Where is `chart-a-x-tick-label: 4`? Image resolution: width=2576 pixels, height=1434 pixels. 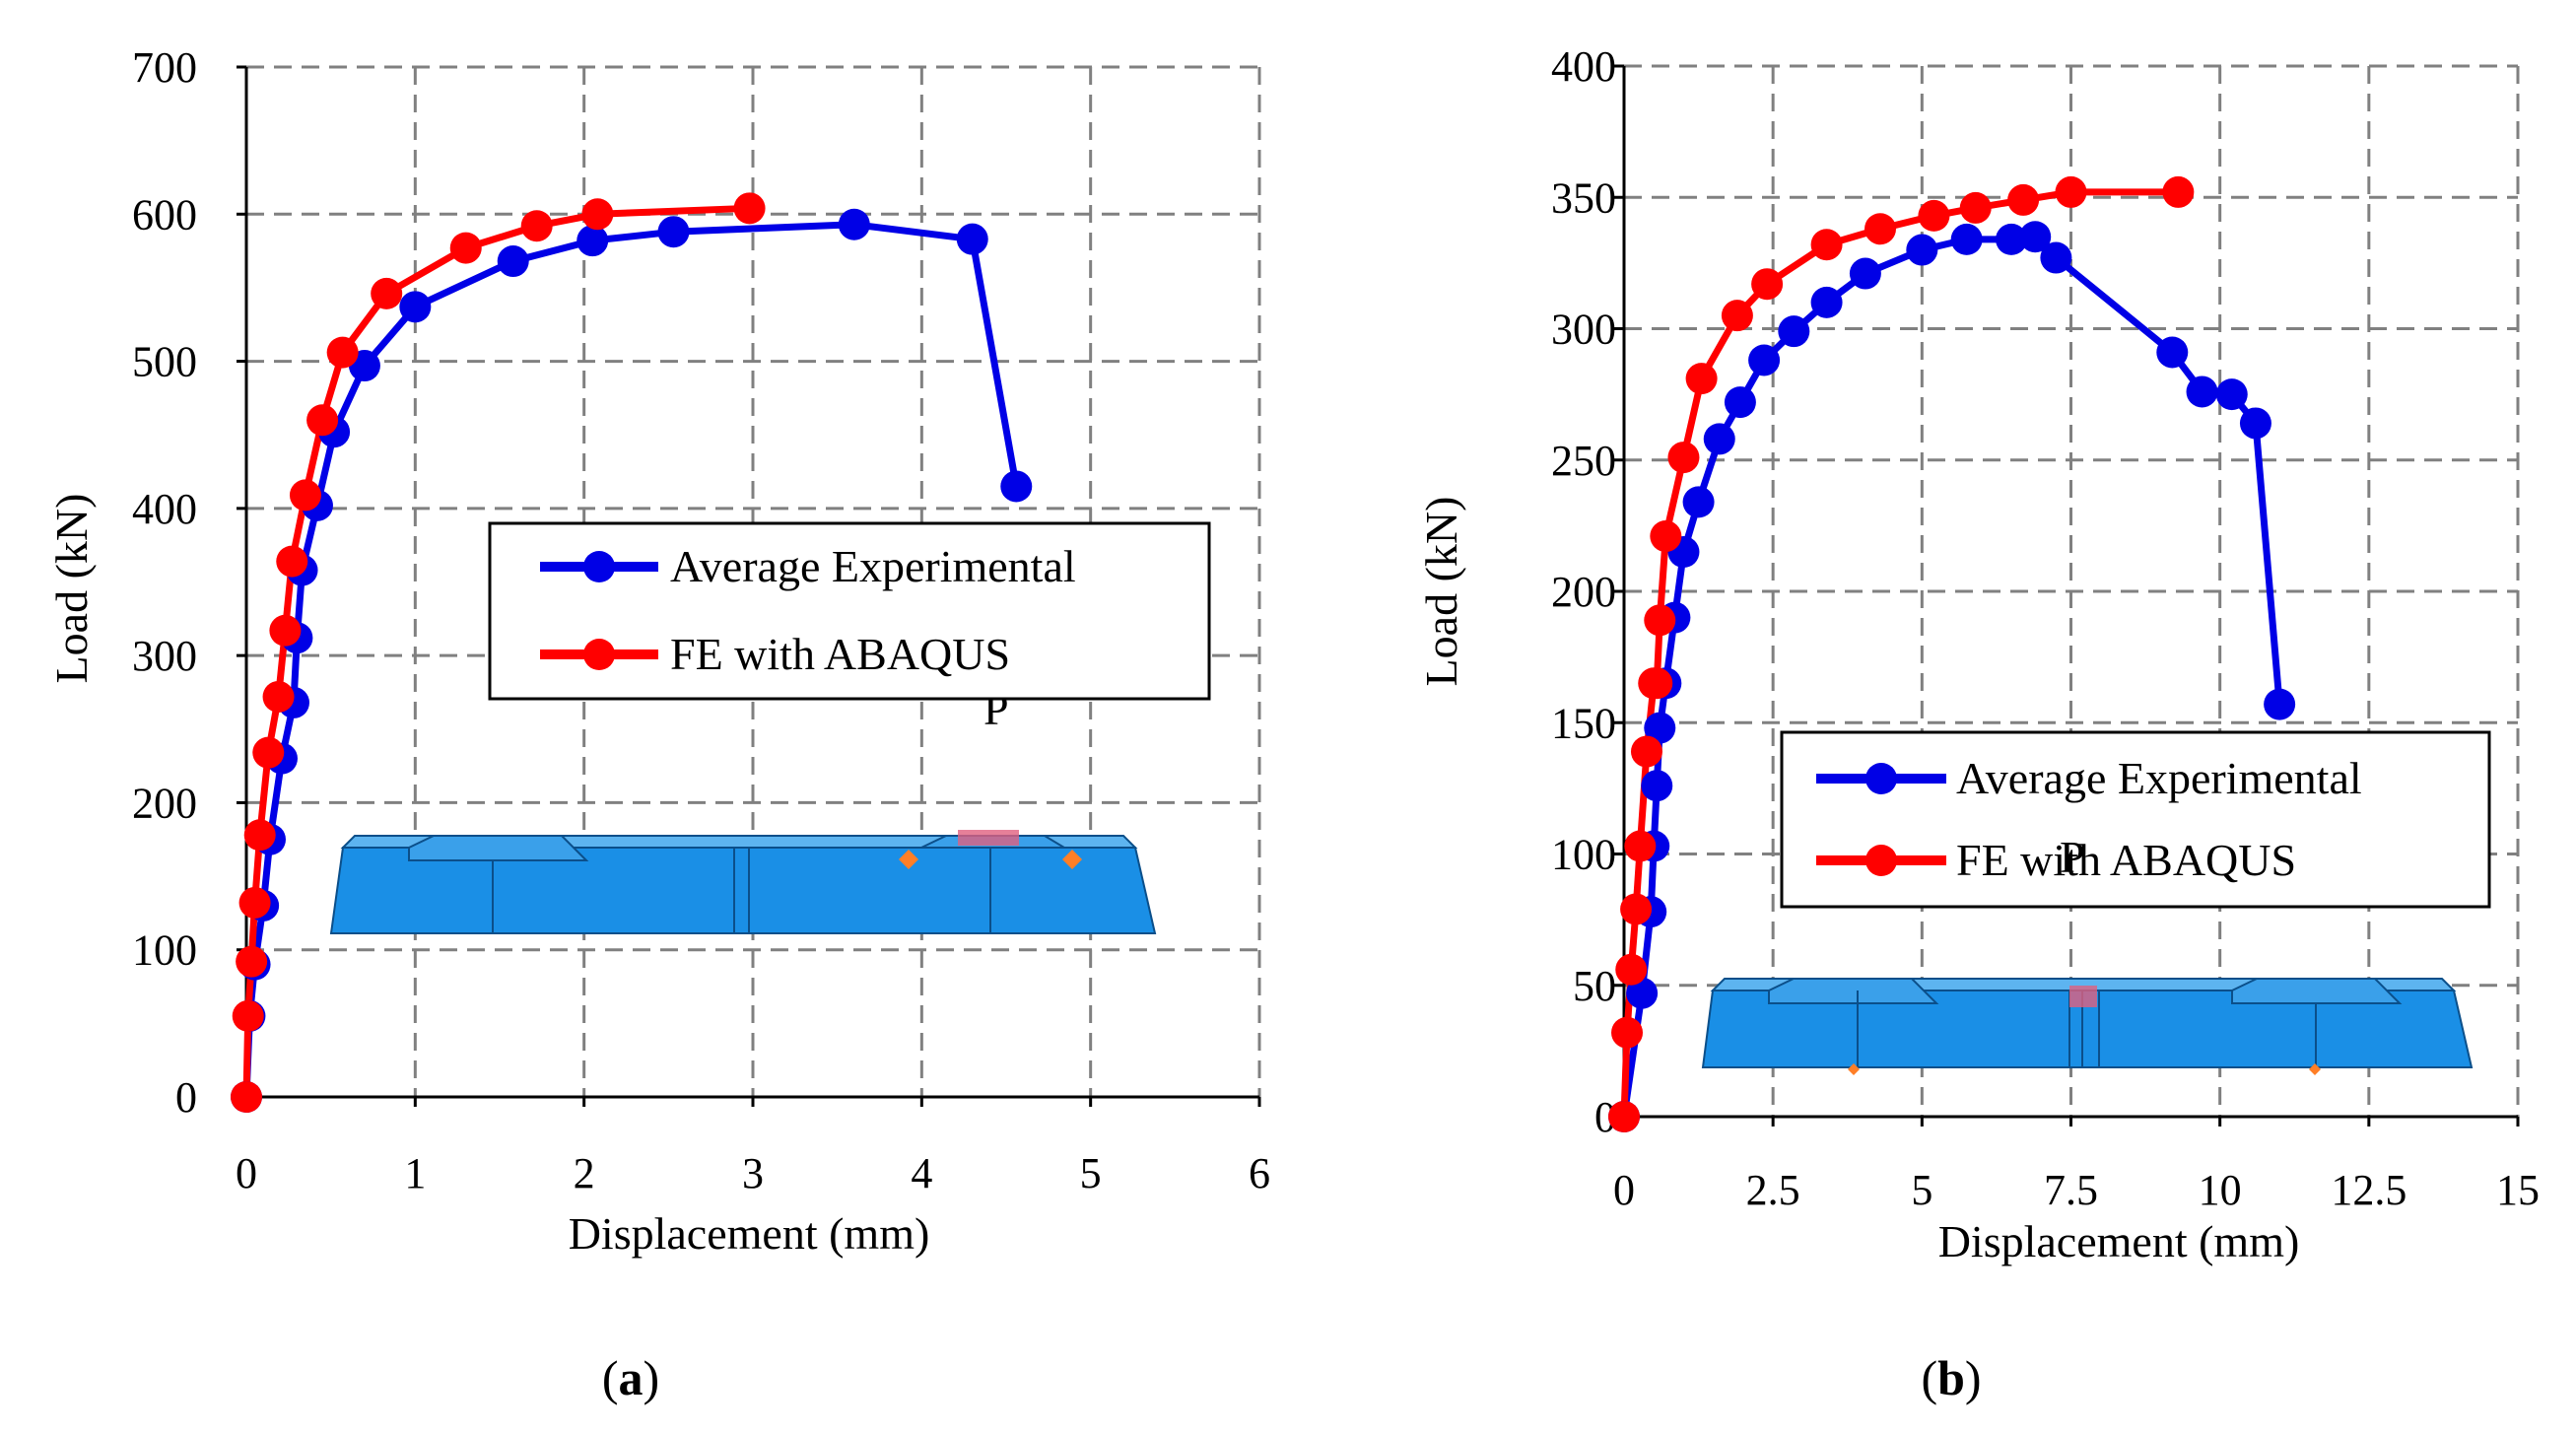
chart-a-x-tick-label: 4 is located at coordinates (921, 1173).